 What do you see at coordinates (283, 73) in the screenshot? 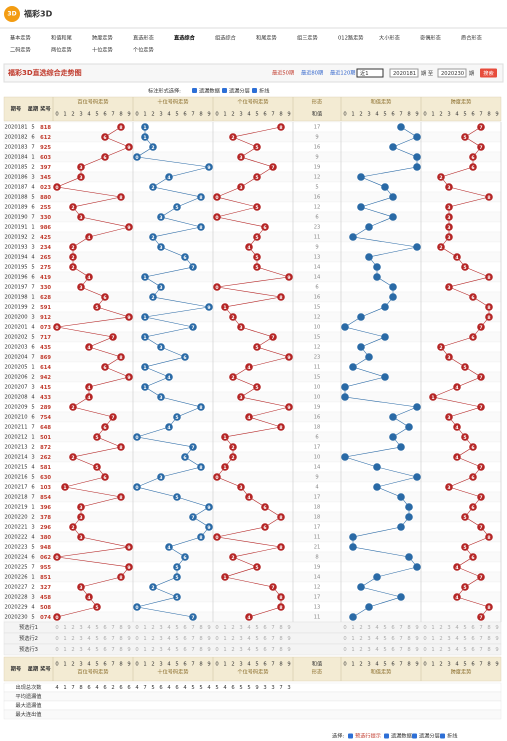
I see `recent-link: 最近50期` at bounding box center [283, 73].